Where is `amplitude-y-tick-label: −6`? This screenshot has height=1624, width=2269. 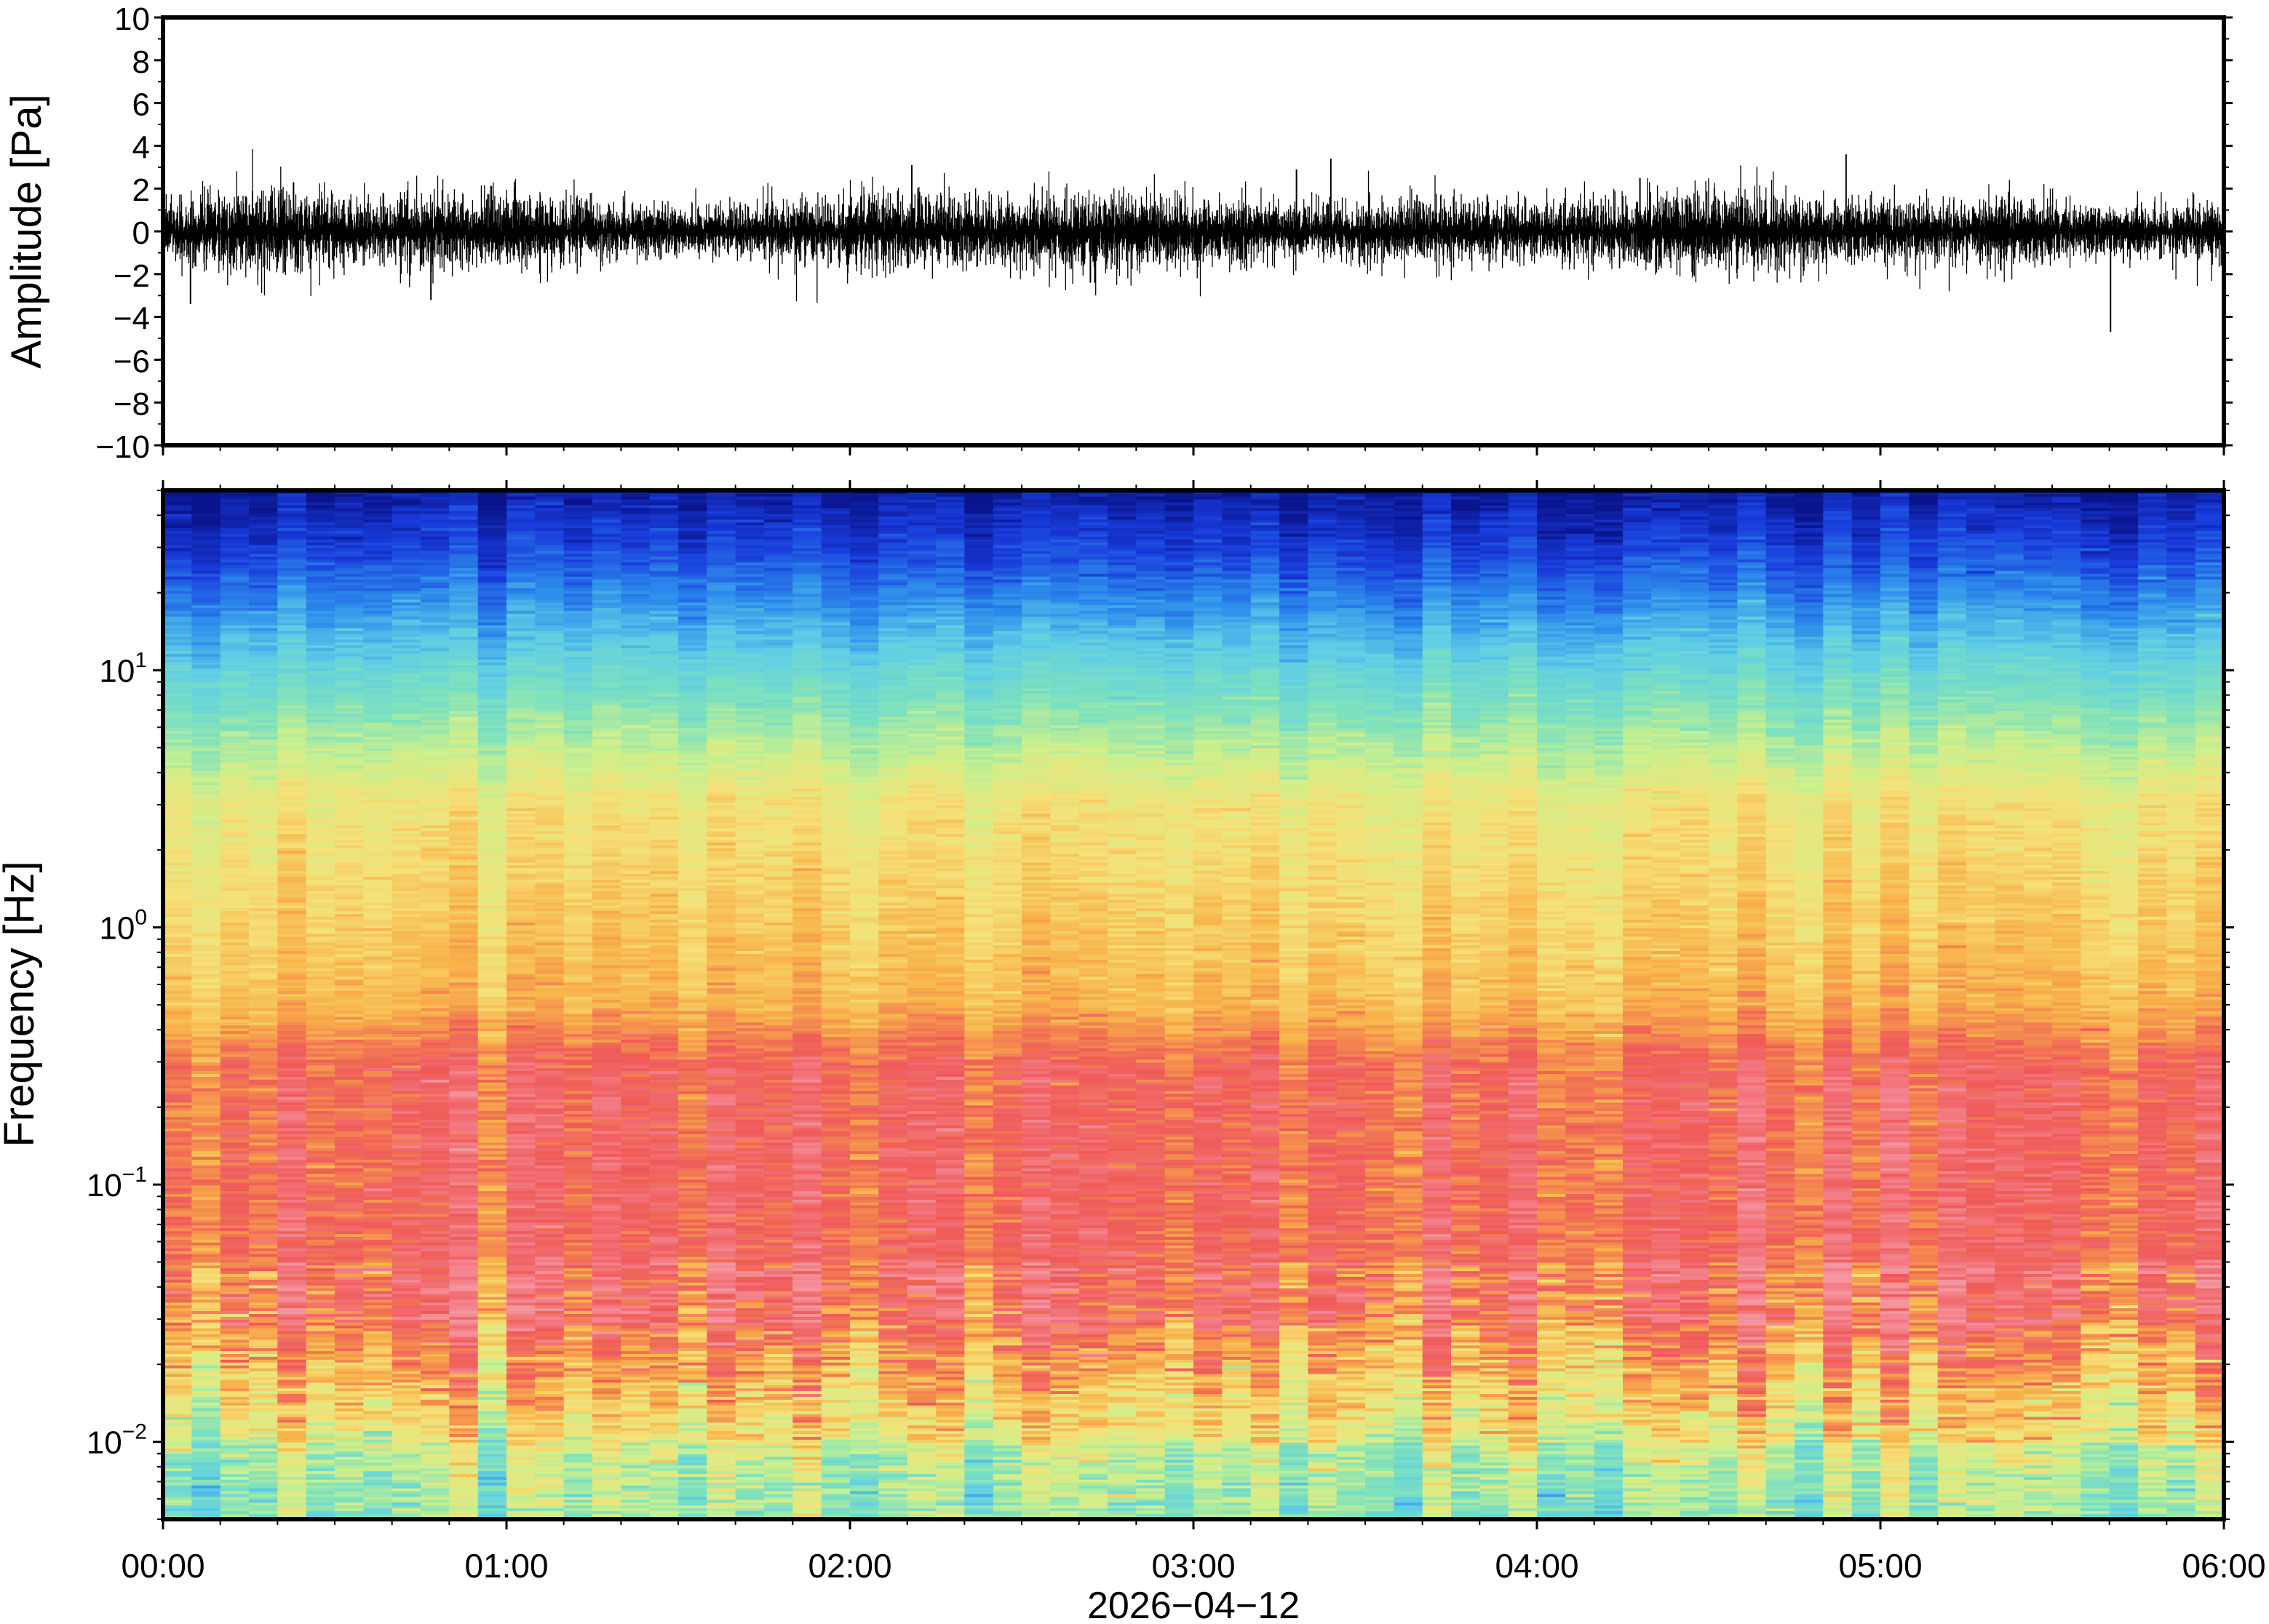
amplitude-y-tick-label: −6 is located at coordinates (132, 361).